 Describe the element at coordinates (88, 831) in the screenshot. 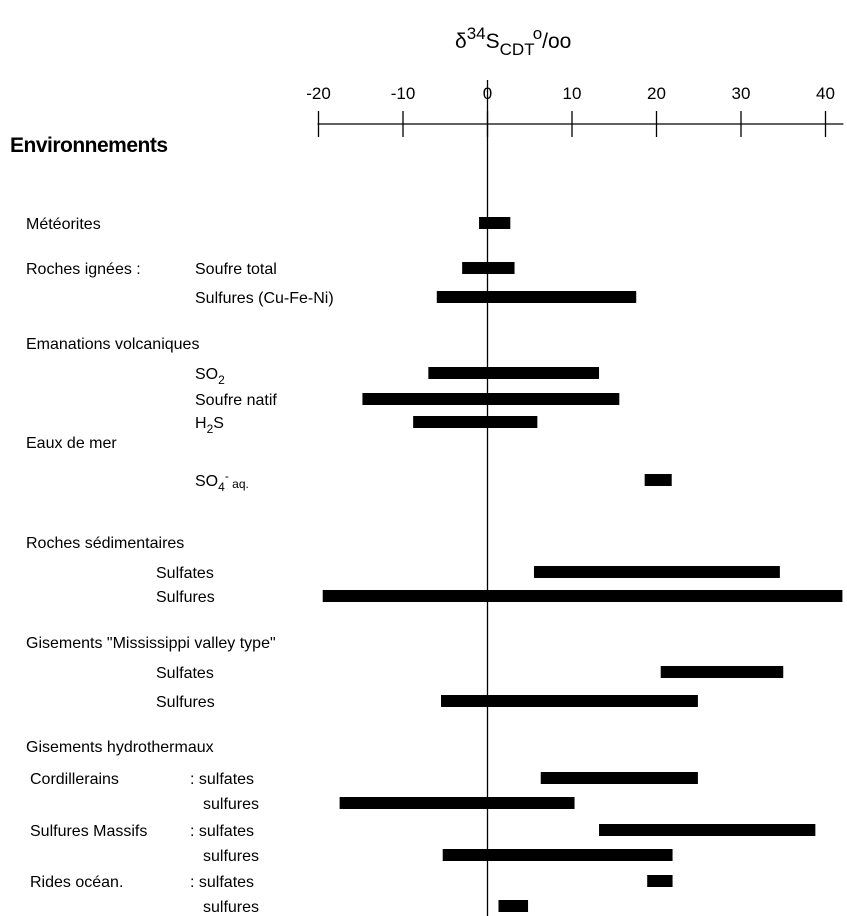

I see `row-label-prefix: Sulfures Massifs` at that location.